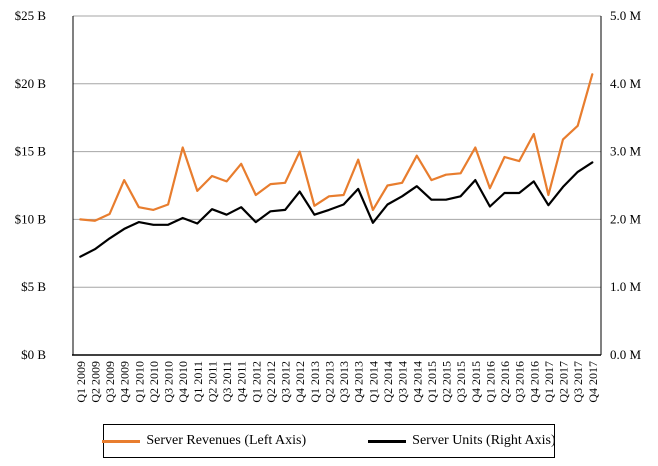 Image resolution: width=658 pixels, height=466 pixels. I want to click on x-axis-tick-label: Q1 2012, so click(256, 382).